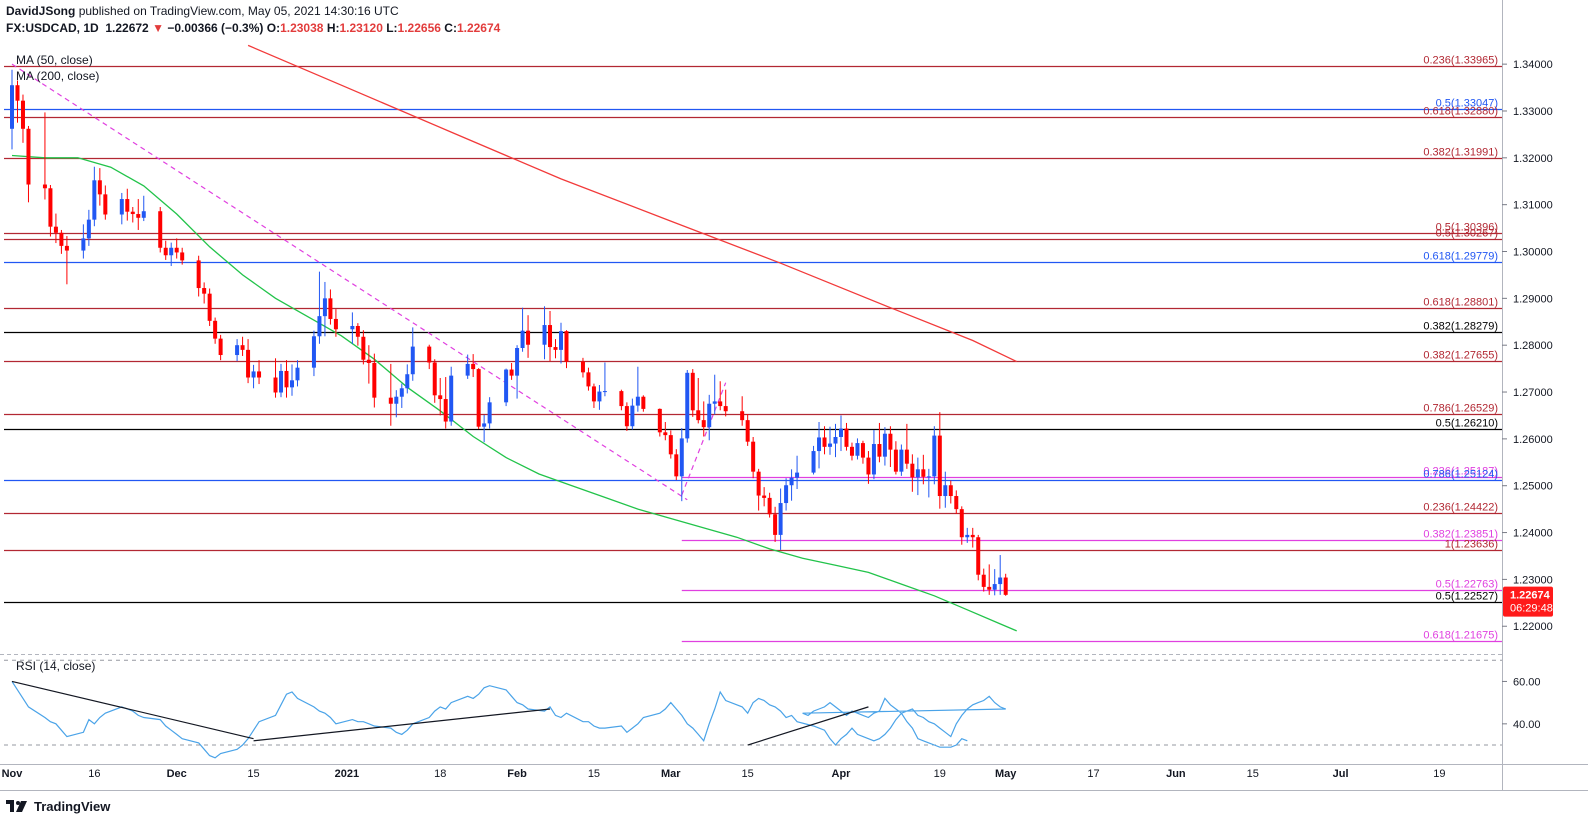  Describe the element at coordinates (478, 28) in the screenshot. I see `close-value: 1.22674` at that location.